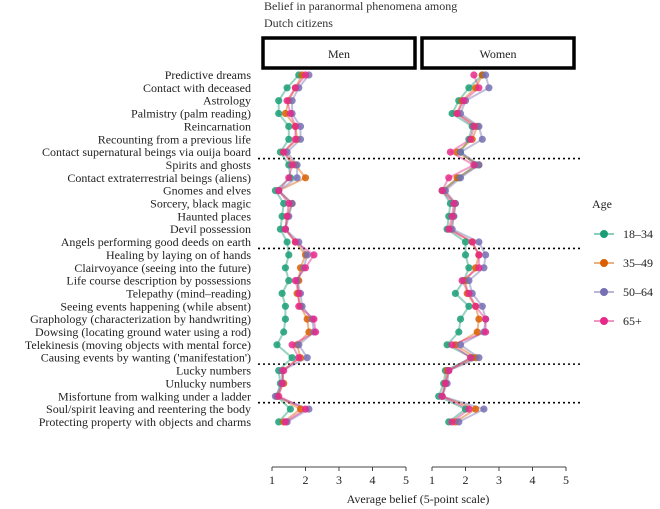  I want to click on y-tick-label: Life course description by possessions, so click(158, 281).